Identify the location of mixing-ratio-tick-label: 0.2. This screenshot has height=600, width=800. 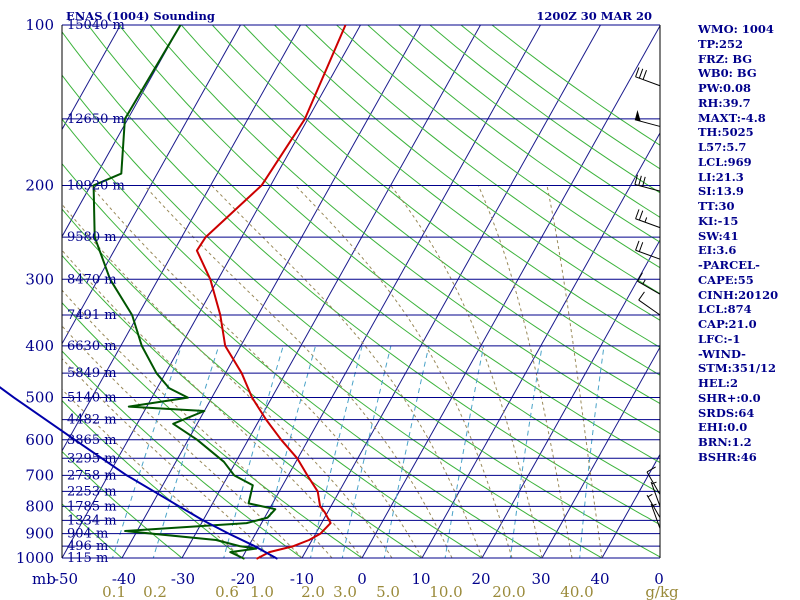
(155, 591).